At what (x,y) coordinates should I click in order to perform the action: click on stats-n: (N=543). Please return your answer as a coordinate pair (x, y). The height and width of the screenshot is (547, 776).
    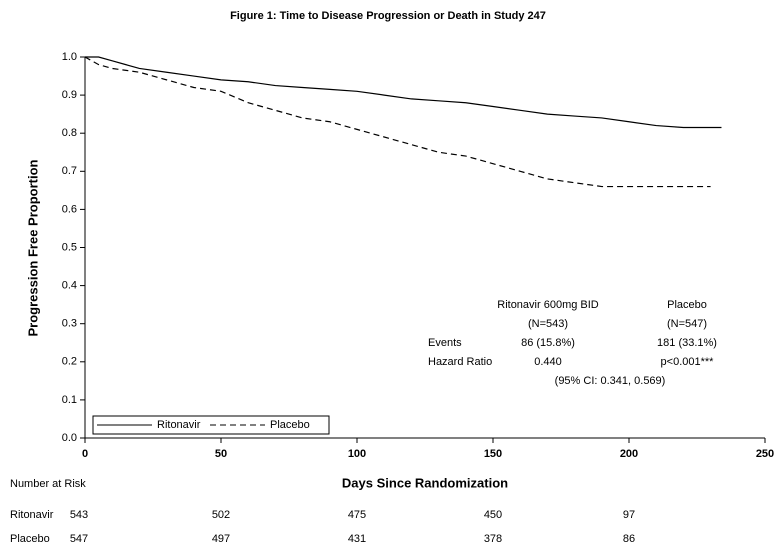
    Looking at the image, I should click on (548, 324).